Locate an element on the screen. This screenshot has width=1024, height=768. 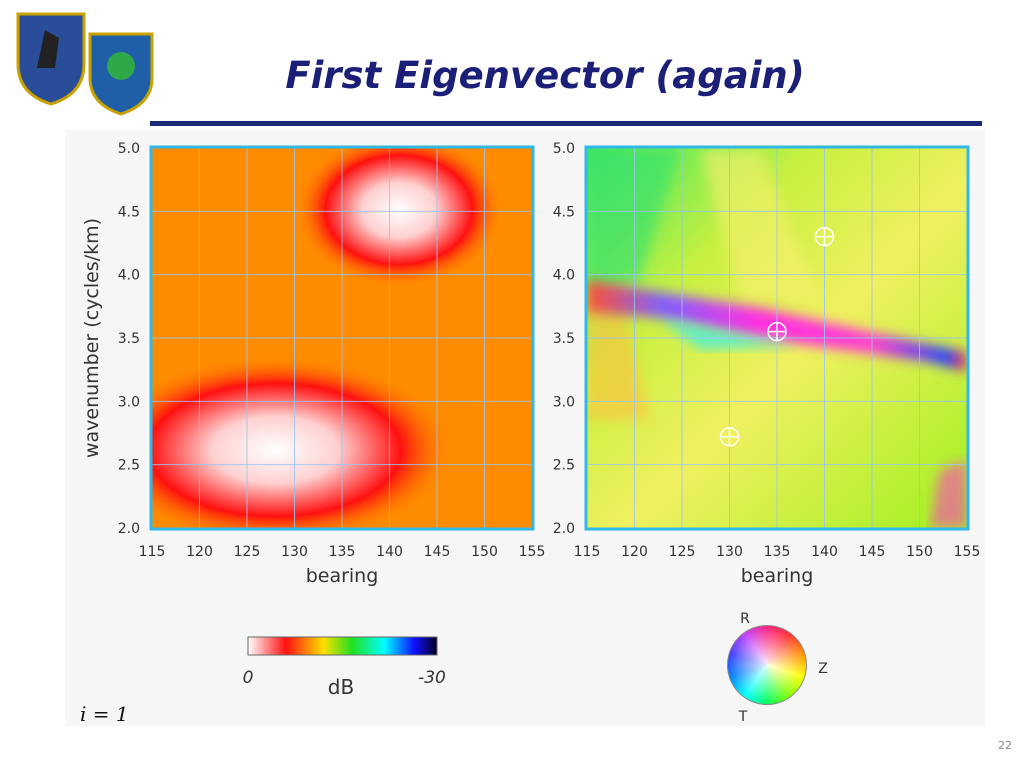
y-axis-label: wavenumber (cycles/km) is located at coordinates (92, 338).